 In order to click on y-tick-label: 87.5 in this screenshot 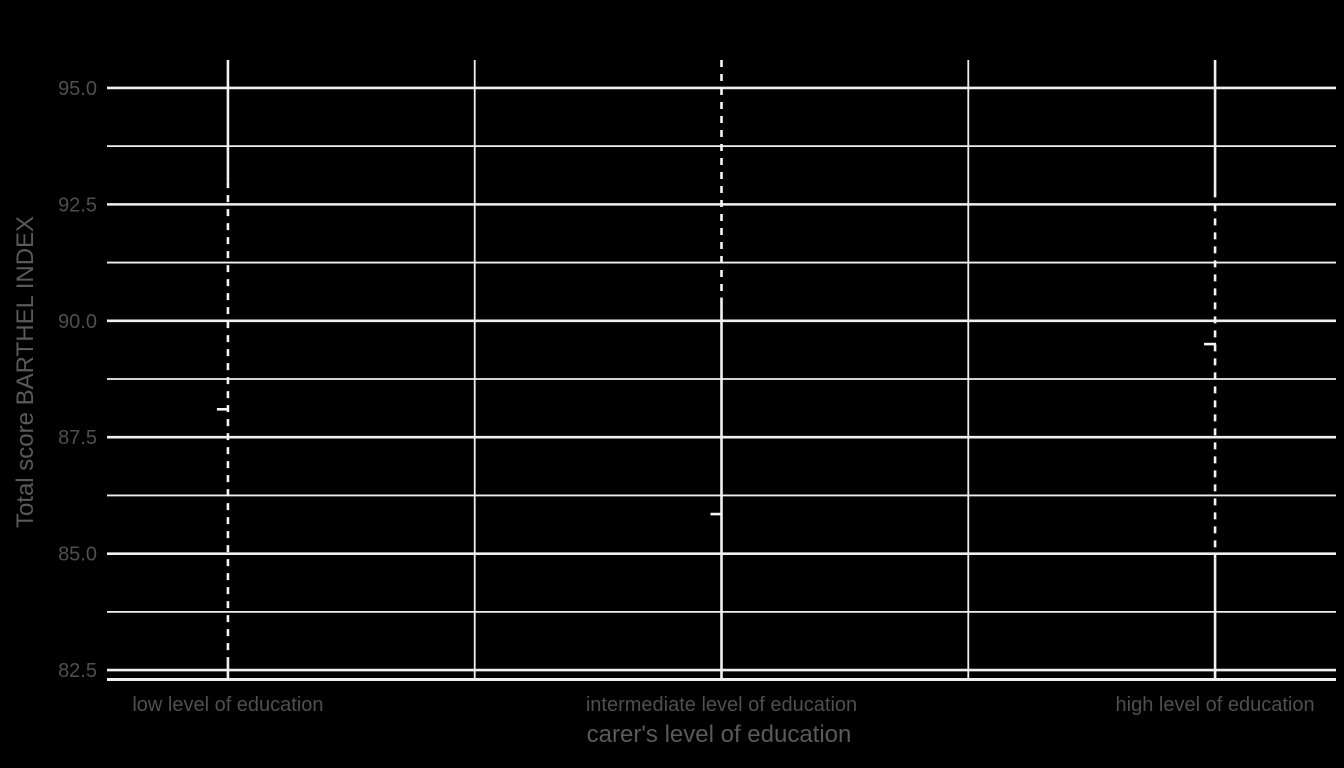, I will do `click(77, 438)`.